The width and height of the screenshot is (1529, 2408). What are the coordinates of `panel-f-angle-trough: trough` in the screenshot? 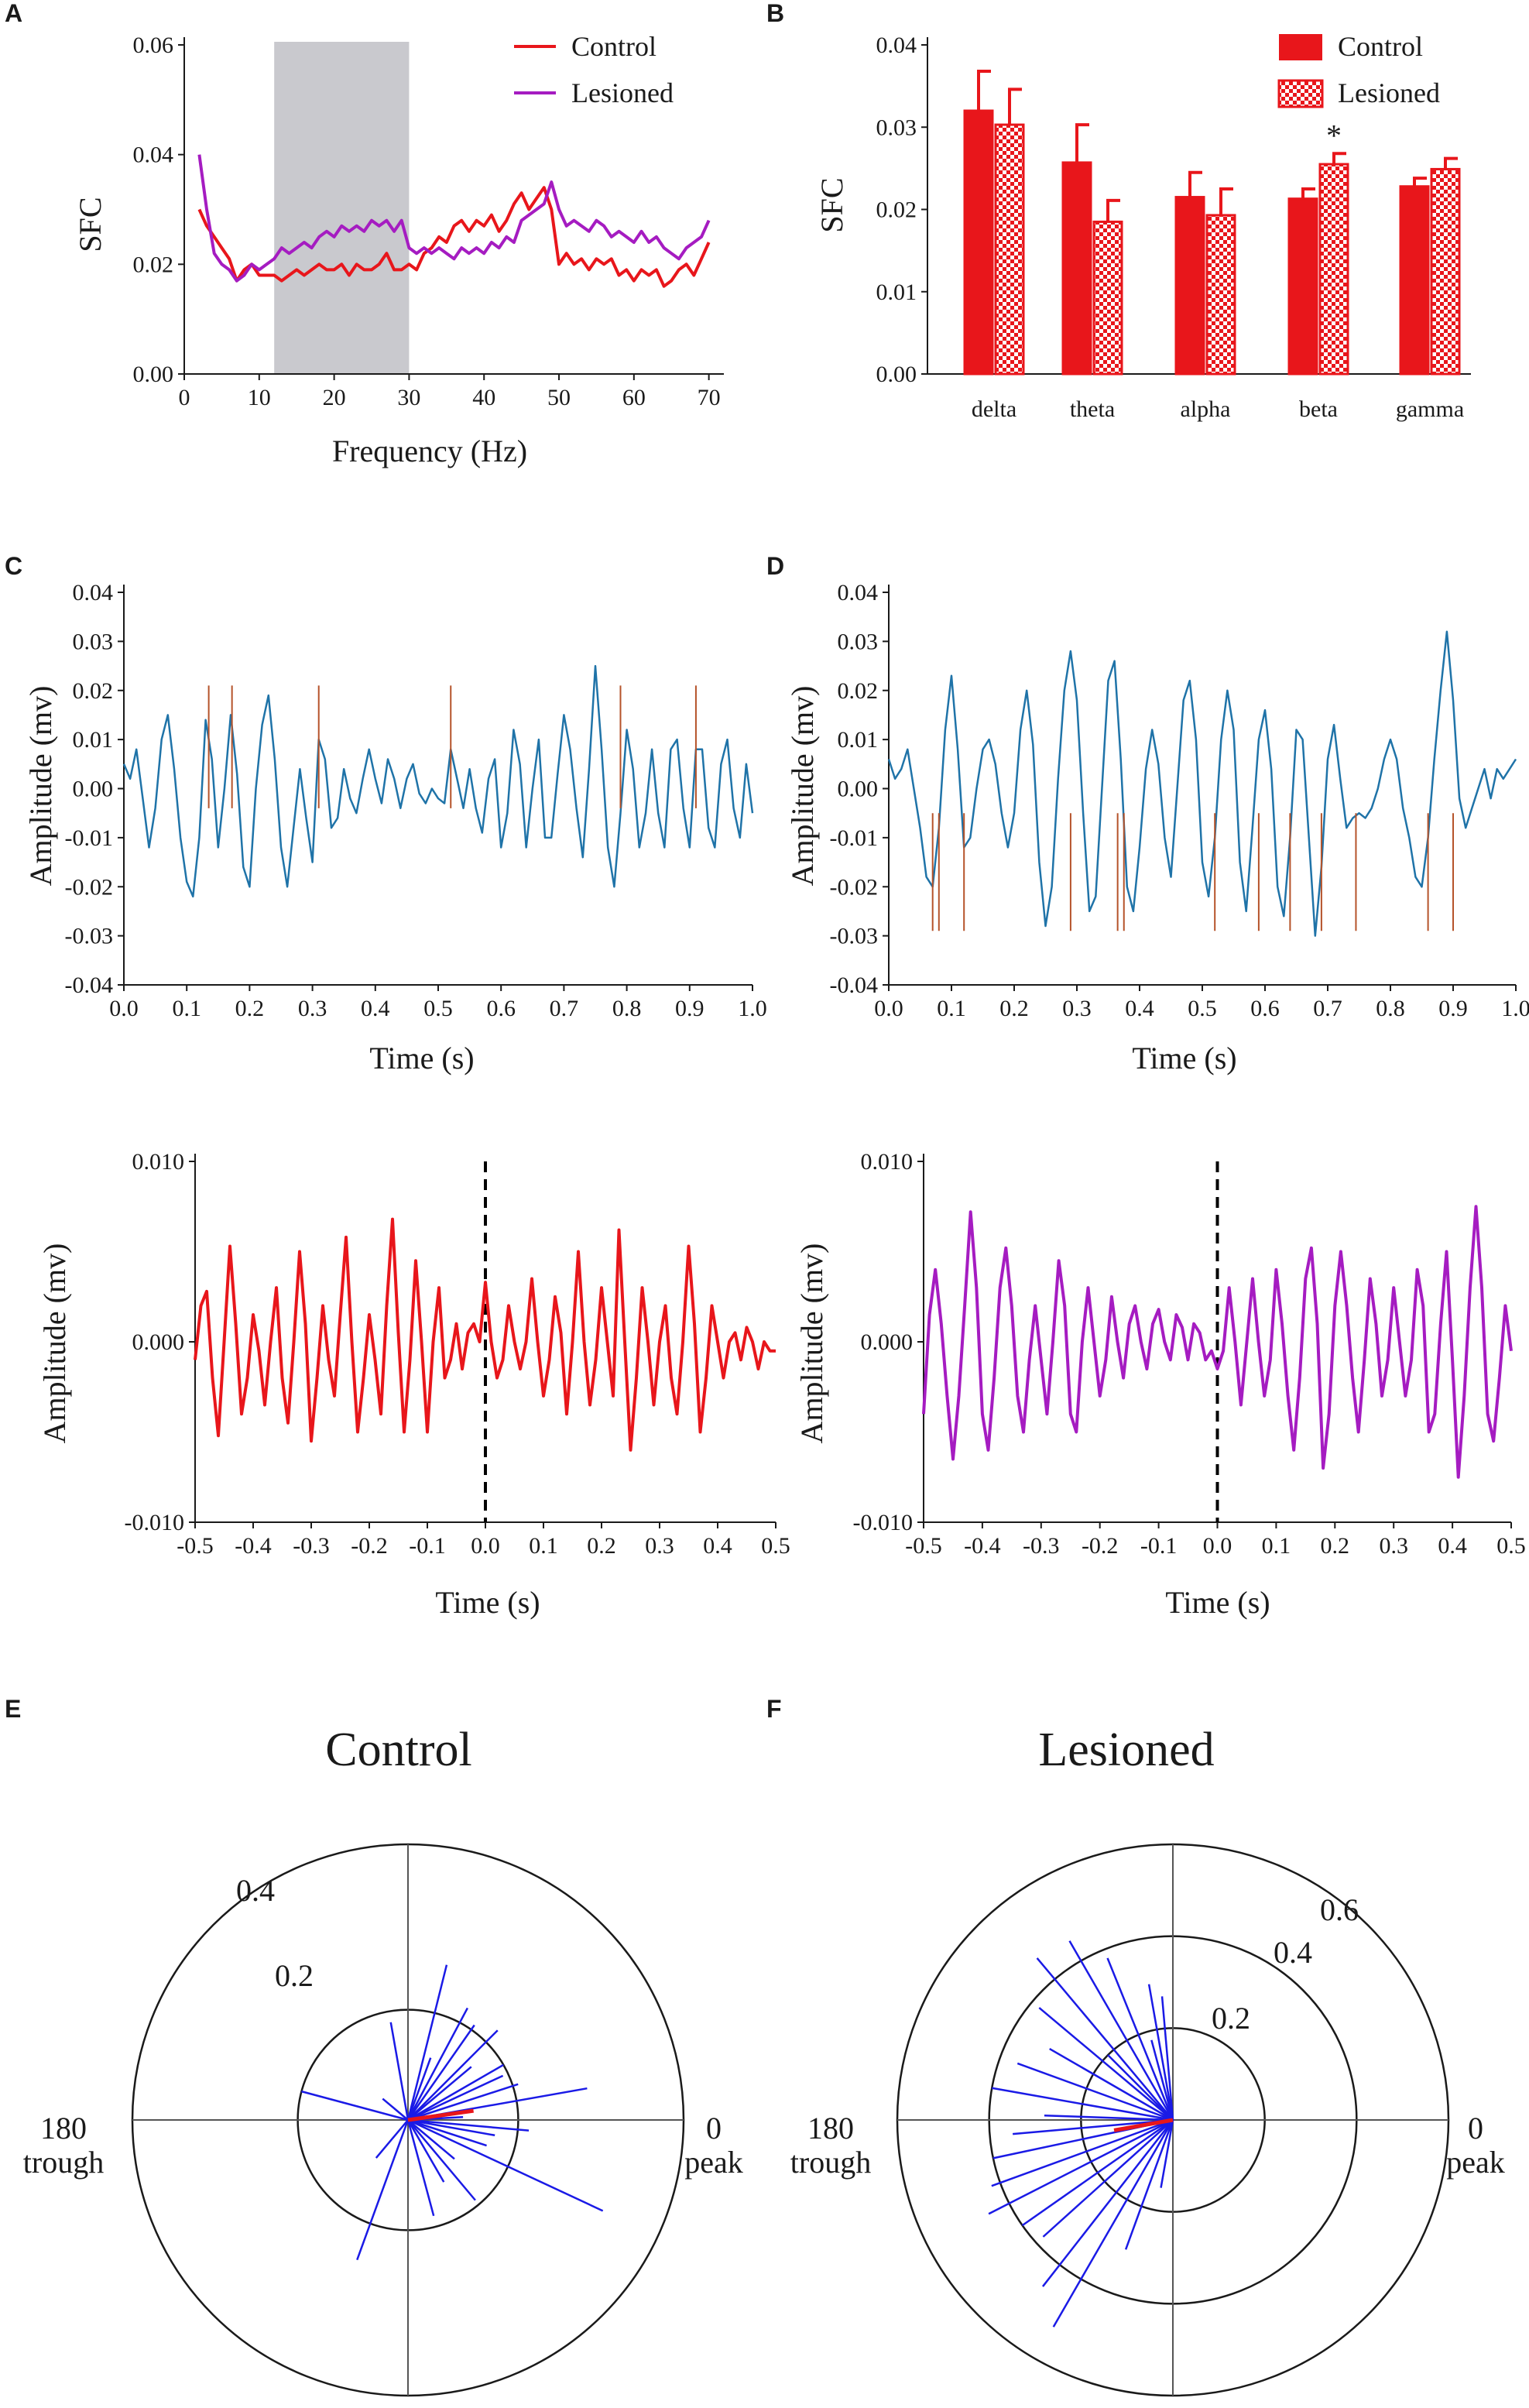 It's located at (830, 2162).